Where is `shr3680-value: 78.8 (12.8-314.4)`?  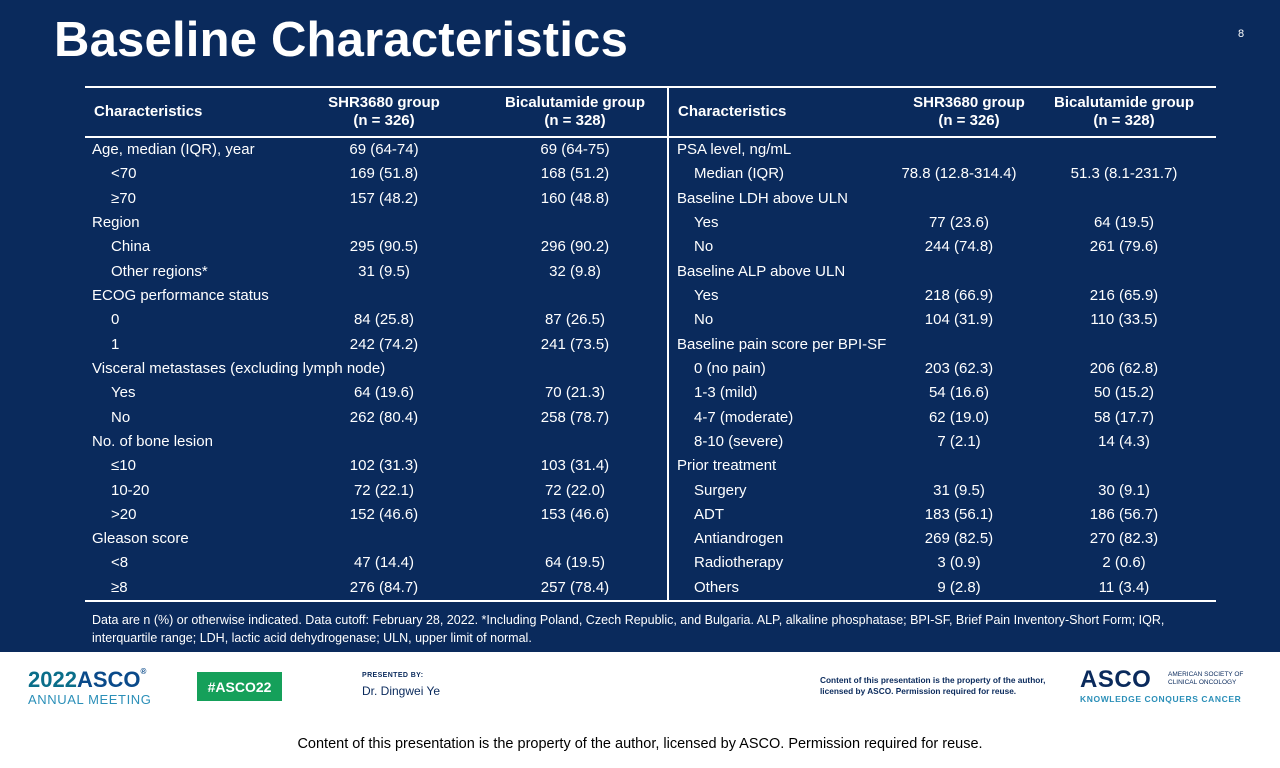
shr3680-value: 78.8 (12.8-314.4) is located at coordinates (959, 174).